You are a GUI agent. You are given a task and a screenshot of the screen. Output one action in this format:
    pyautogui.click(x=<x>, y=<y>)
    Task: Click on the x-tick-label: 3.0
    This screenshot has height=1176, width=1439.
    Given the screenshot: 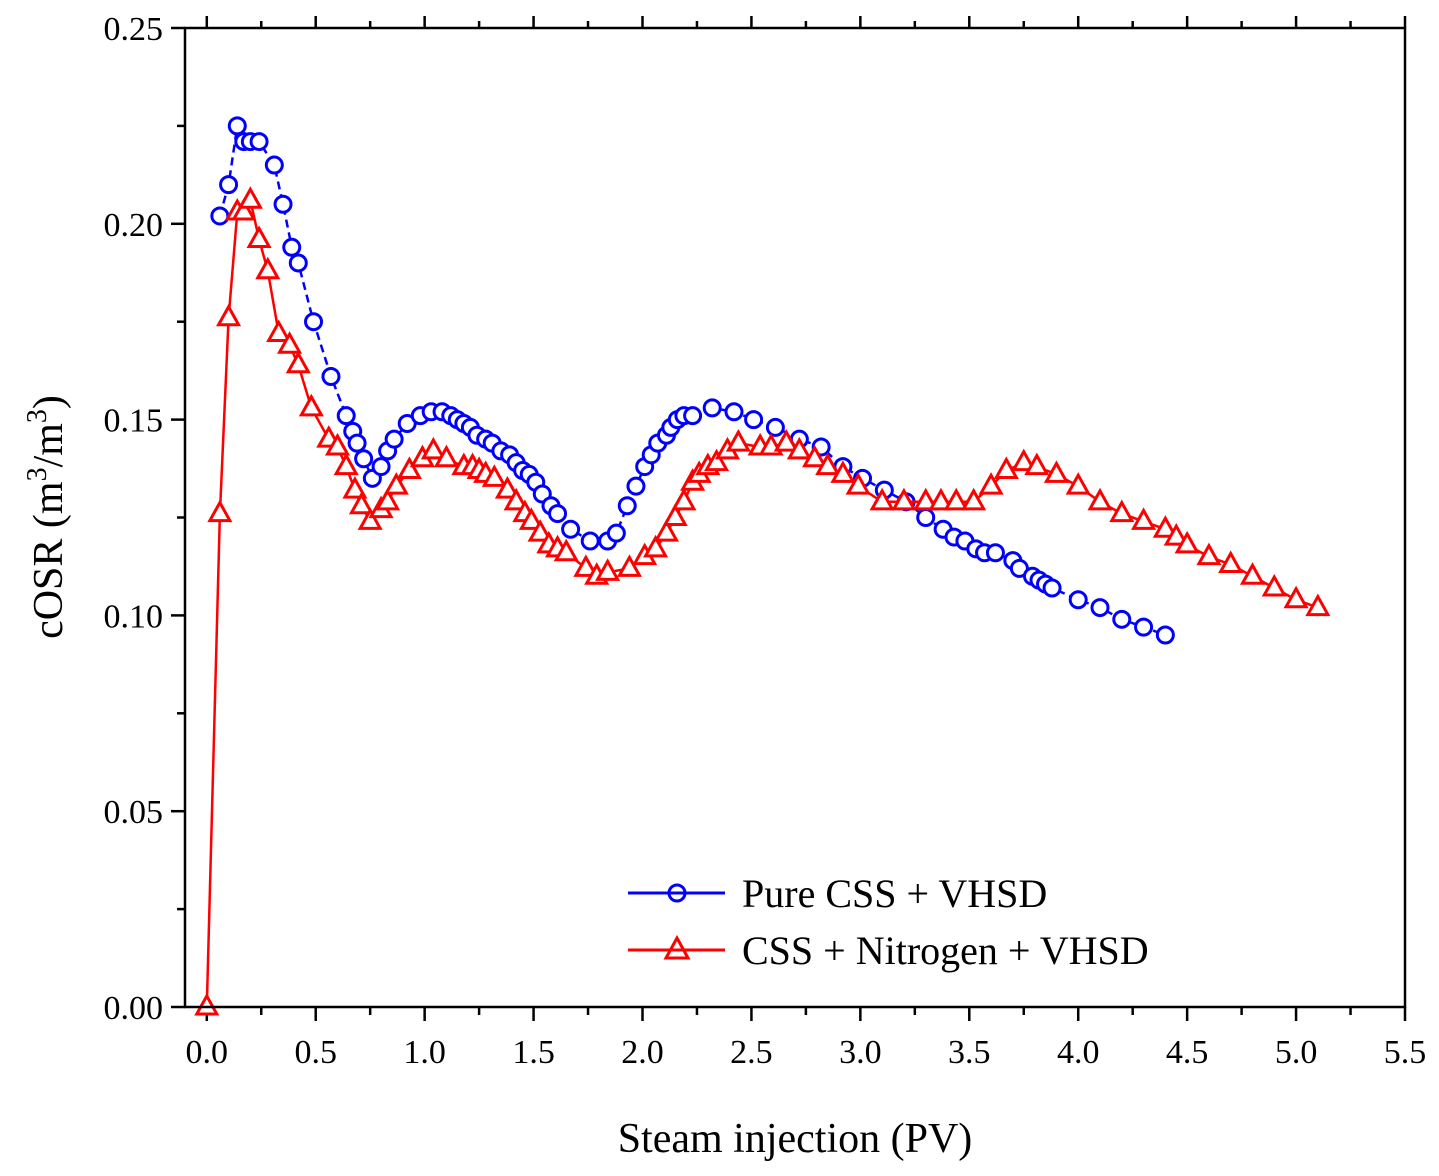 What is the action you would take?
    pyautogui.click(x=860, y=1052)
    